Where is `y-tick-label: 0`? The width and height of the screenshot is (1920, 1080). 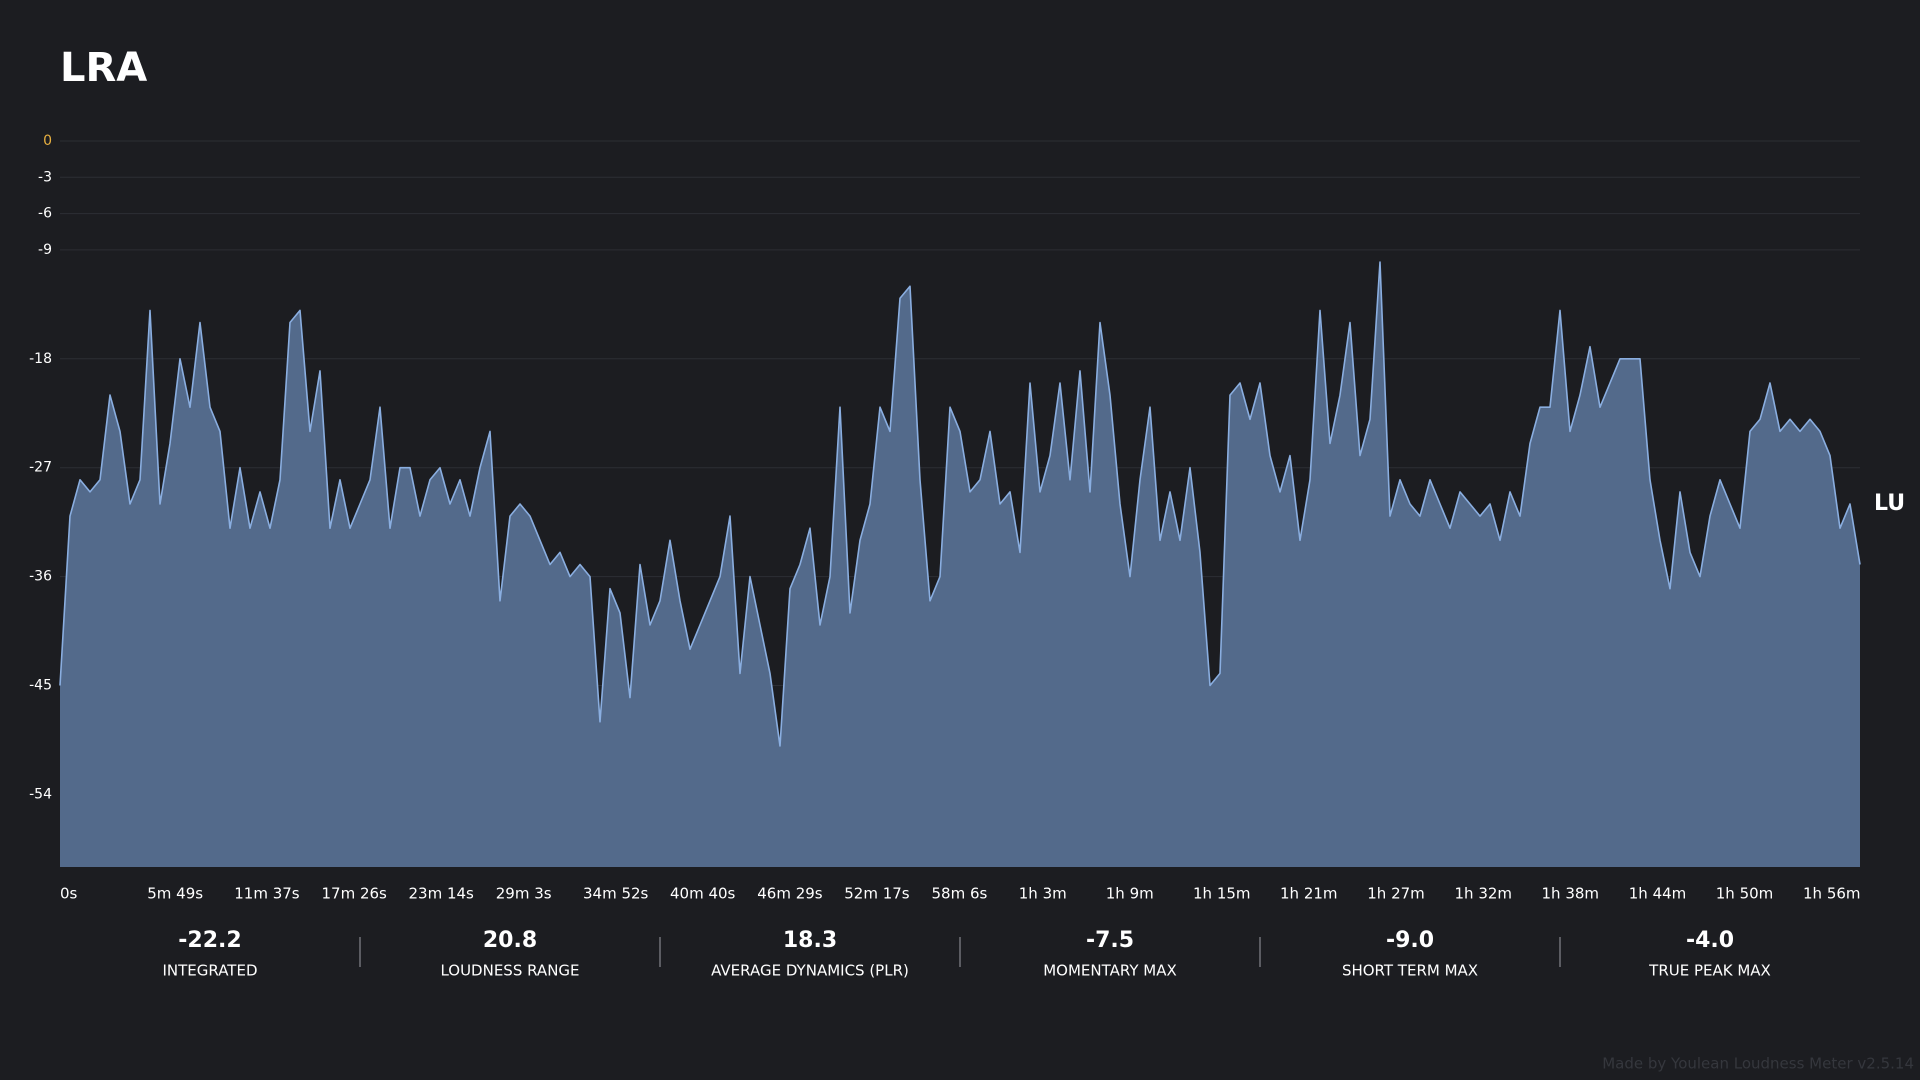 y-tick-label: 0 is located at coordinates (47, 141).